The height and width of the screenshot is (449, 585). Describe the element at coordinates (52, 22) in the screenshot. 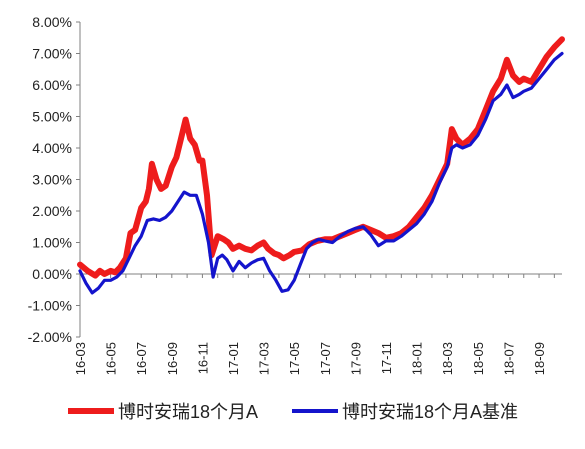

I see `y-tick-label: 8.00%` at that location.